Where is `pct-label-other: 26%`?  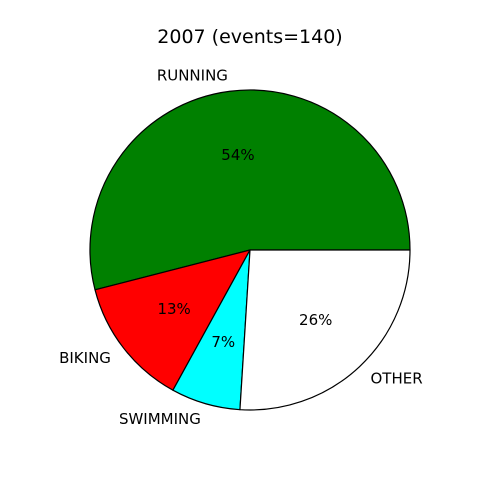
pct-label-other: 26% is located at coordinates (315, 320).